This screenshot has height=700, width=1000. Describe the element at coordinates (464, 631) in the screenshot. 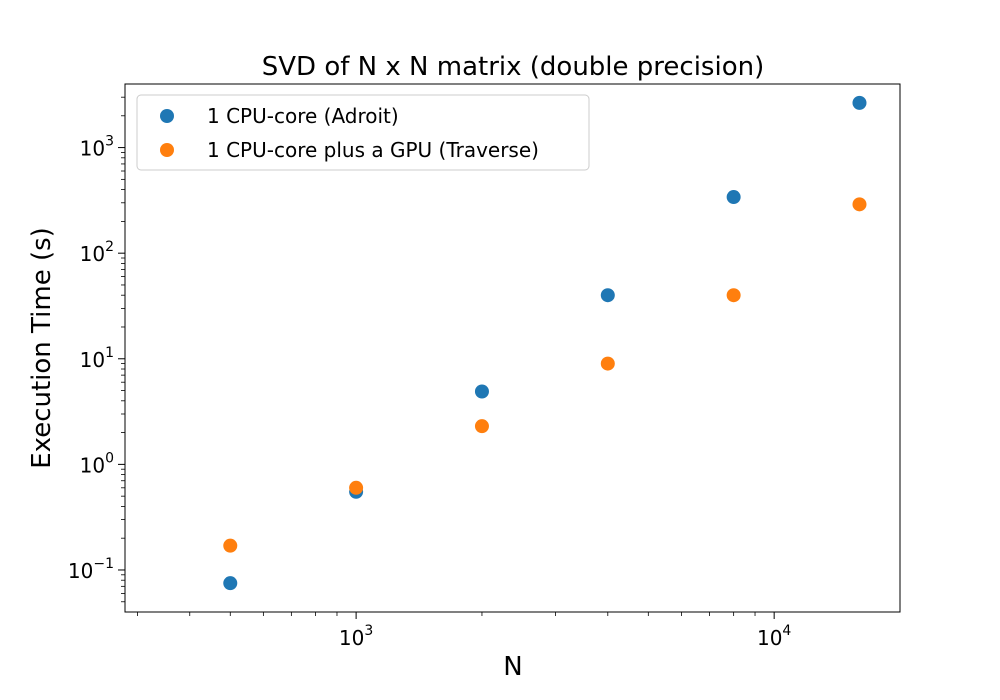

I see `x-axis-ticks: 10³ 10⁴` at that location.